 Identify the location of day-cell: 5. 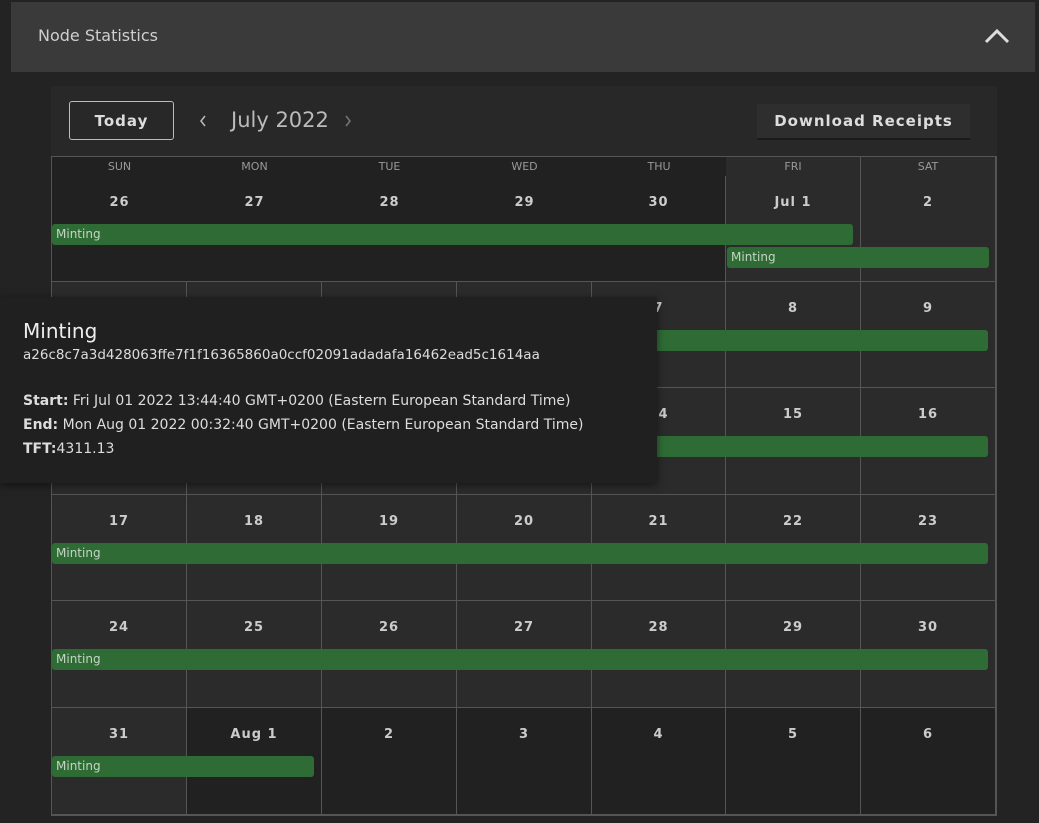
(793, 761).